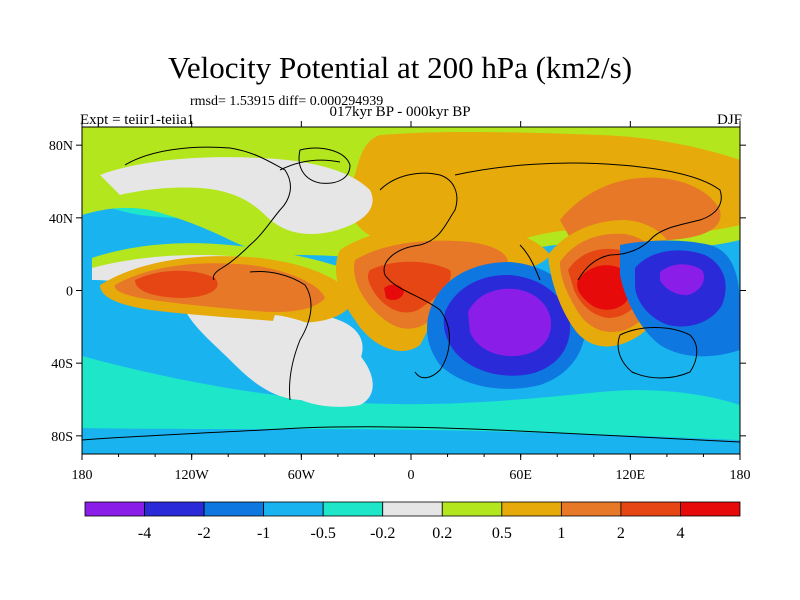 The image size is (800, 600). What do you see at coordinates (631, 475) in the screenshot?
I see `x-tick-label: 120E` at bounding box center [631, 475].